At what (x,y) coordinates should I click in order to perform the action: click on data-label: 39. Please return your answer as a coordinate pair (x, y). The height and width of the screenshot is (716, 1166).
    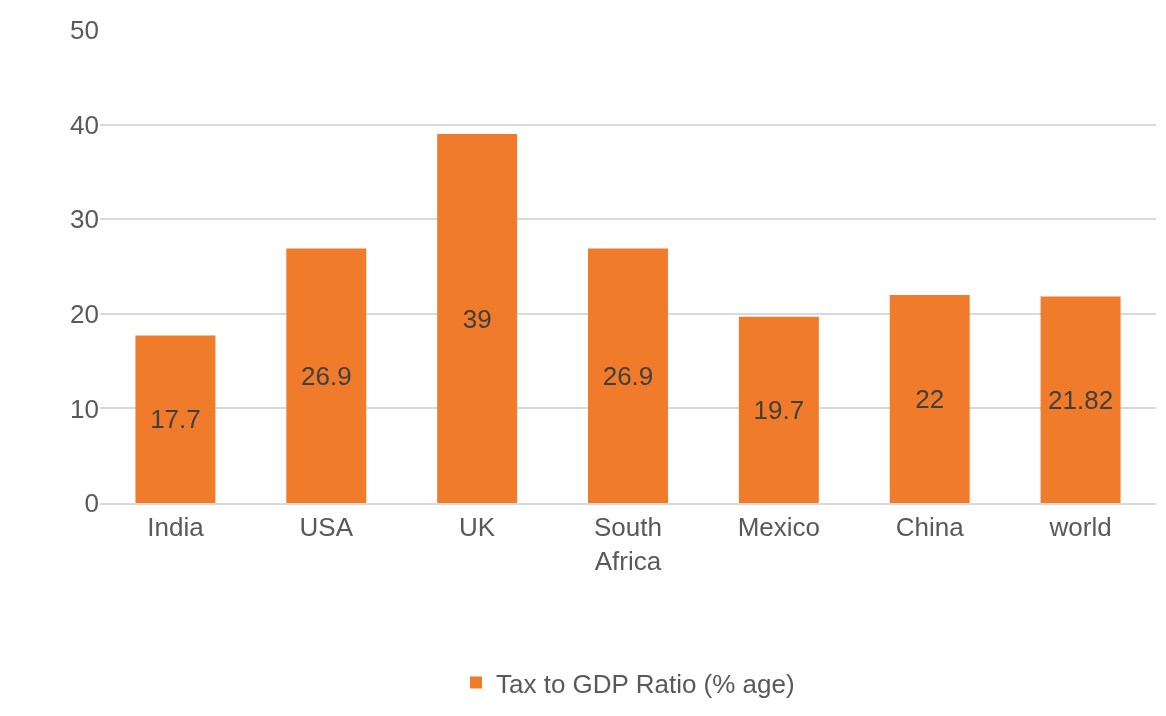
    Looking at the image, I should click on (477, 318).